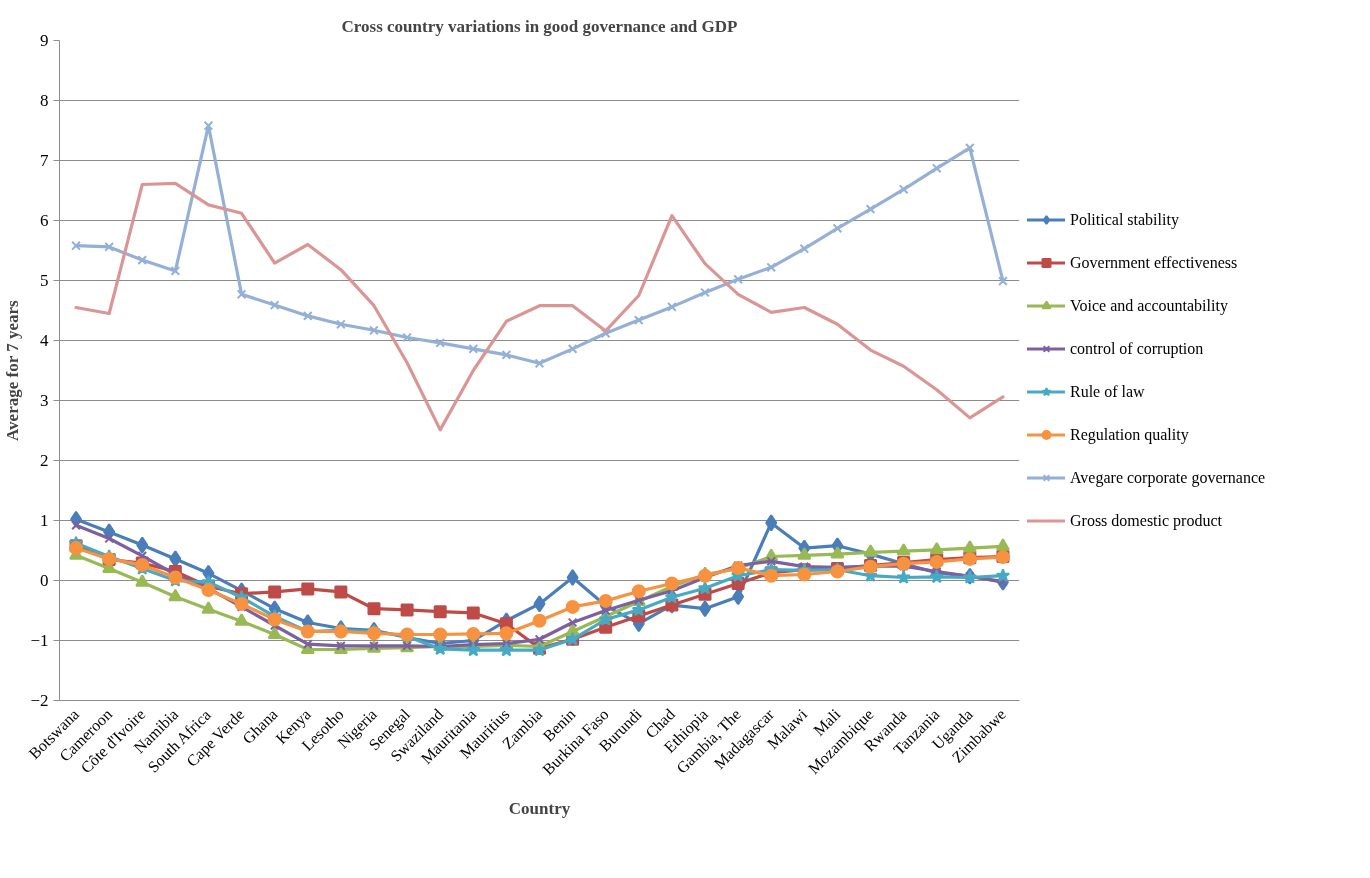  I want to click on y-axis-title: Average for 7 years, so click(13, 370).